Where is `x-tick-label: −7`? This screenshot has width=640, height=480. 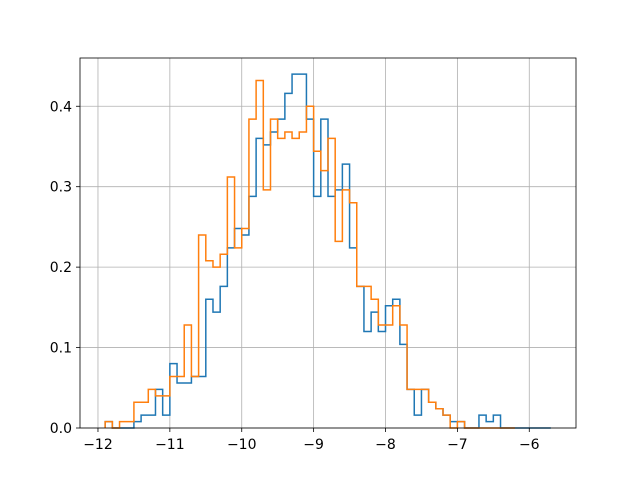 x-tick-label: −7 is located at coordinates (457, 445).